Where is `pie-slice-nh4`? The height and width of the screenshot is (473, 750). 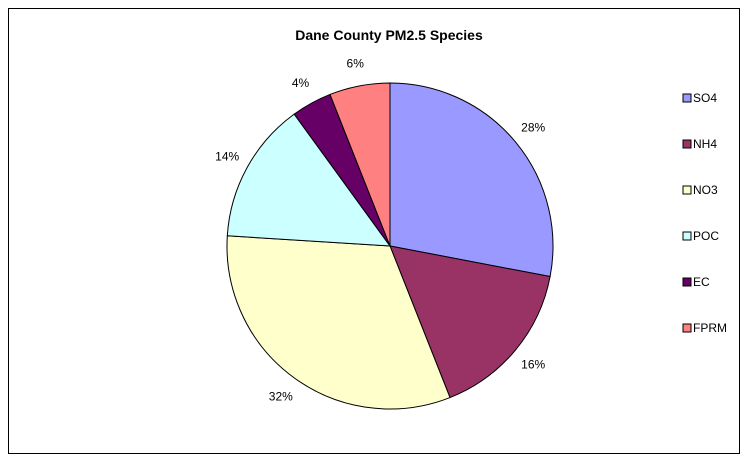 pie-slice-nh4 is located at coordinates (470, 322).